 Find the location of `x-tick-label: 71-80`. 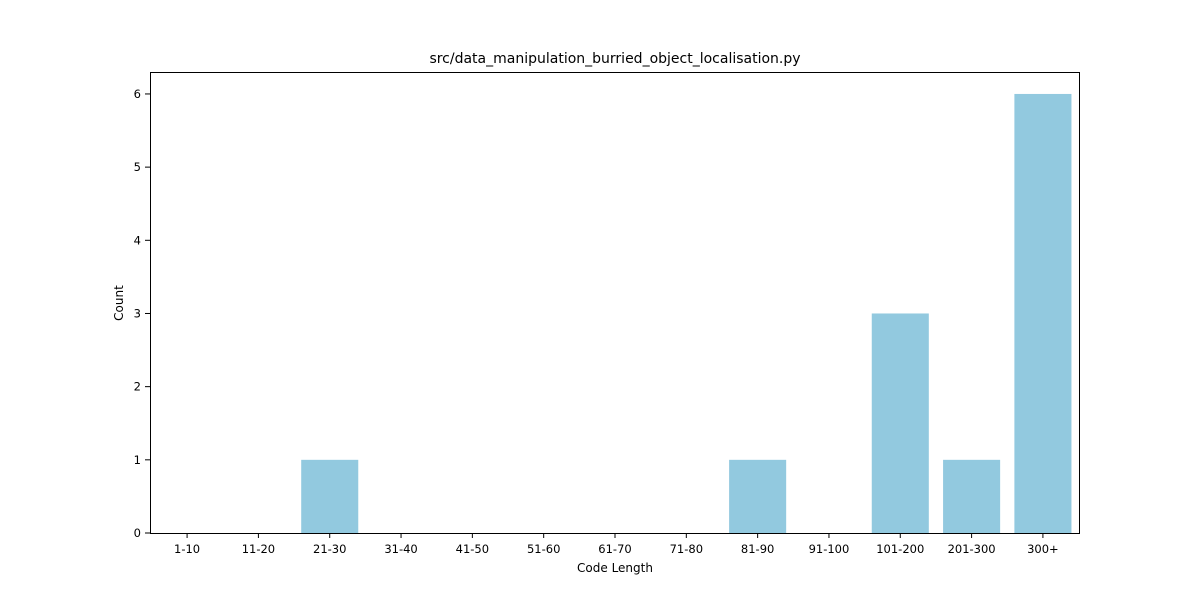

x-tick-label: 71-80 is located at coordinates (686, 549).